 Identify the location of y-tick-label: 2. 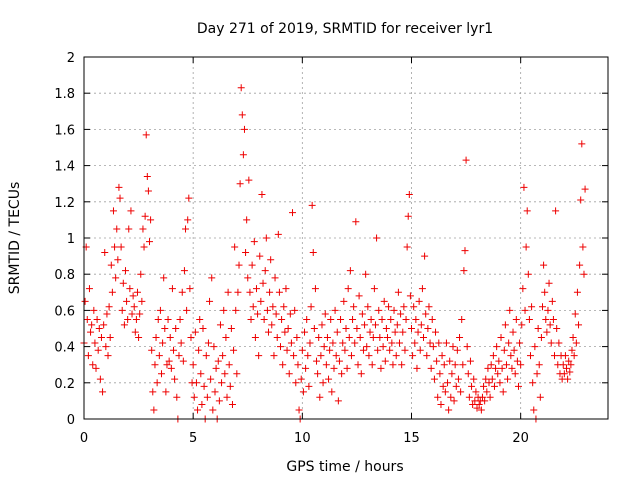
(71, 58).